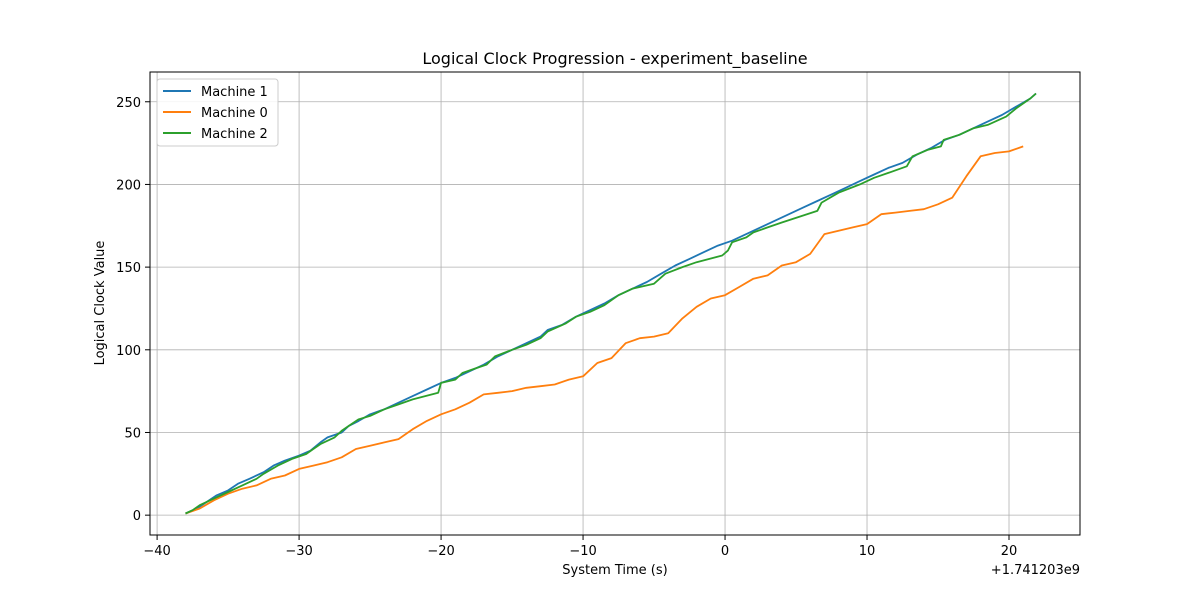 Image resolution: width=1200 pixels, height=600 pixels. I want to click on legend: Machine 1 Machine 0 Machine 2, so click(217, 112).